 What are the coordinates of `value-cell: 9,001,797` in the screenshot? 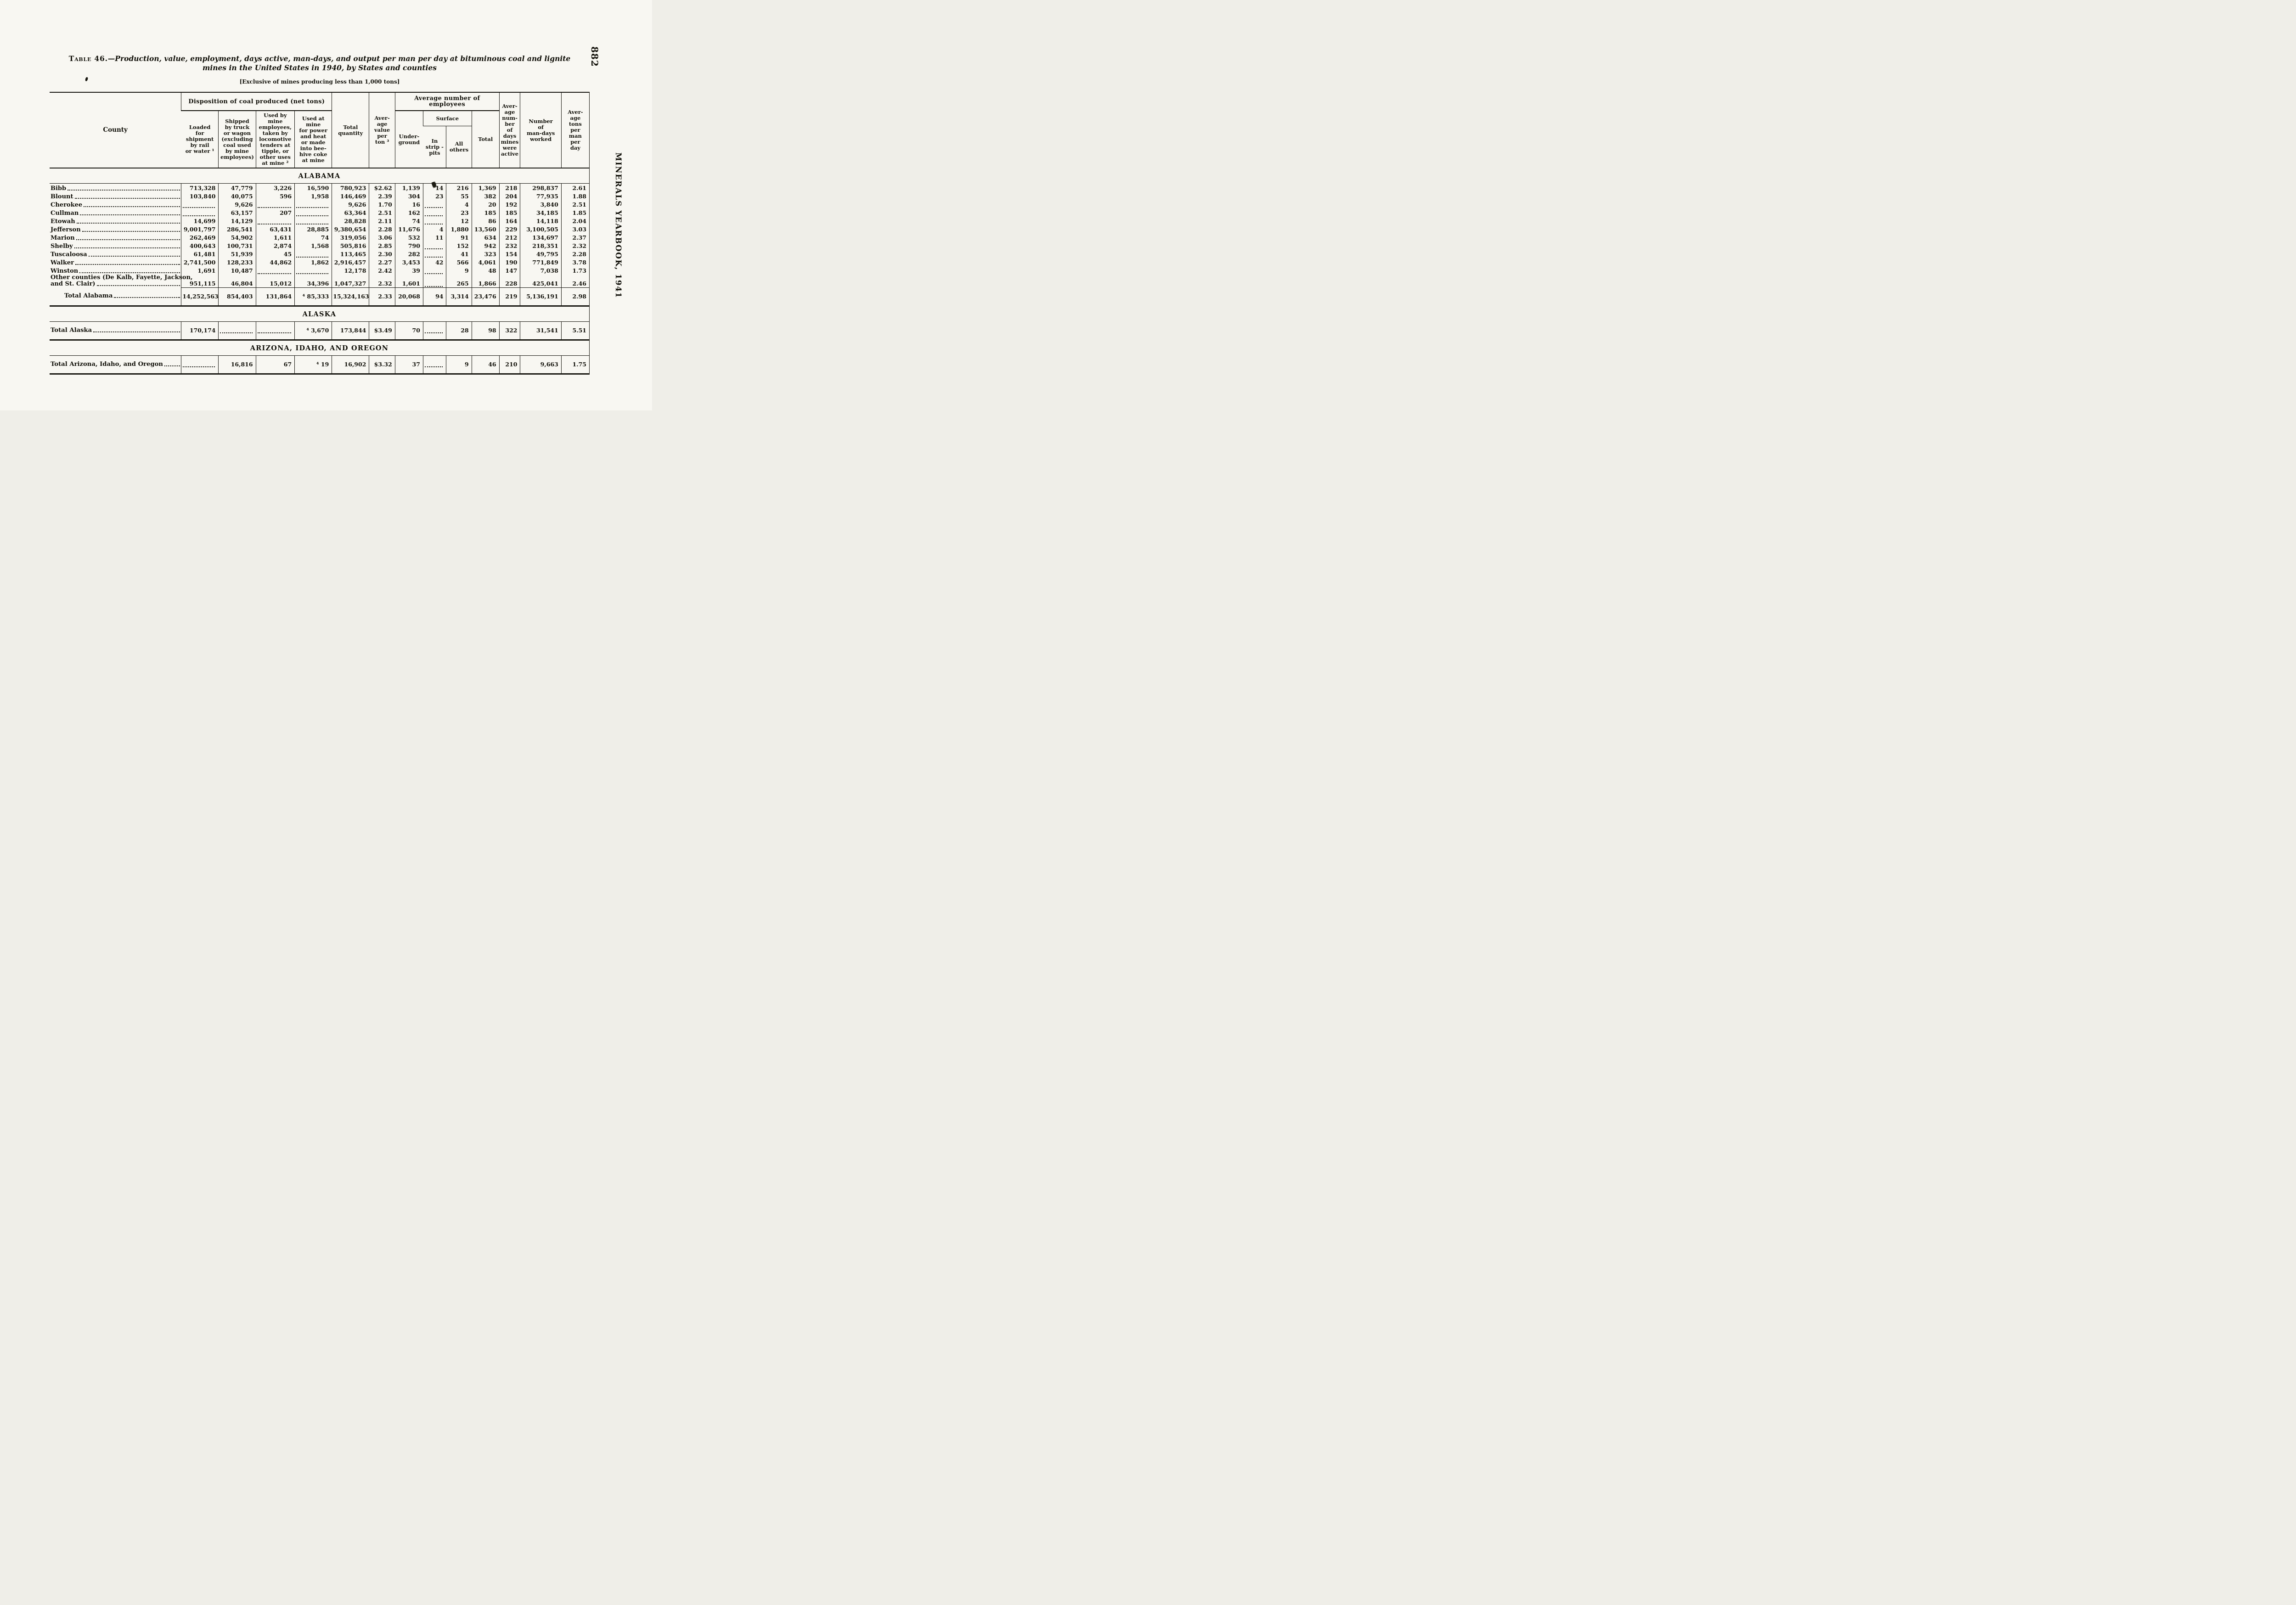 It's located at (200, 229).